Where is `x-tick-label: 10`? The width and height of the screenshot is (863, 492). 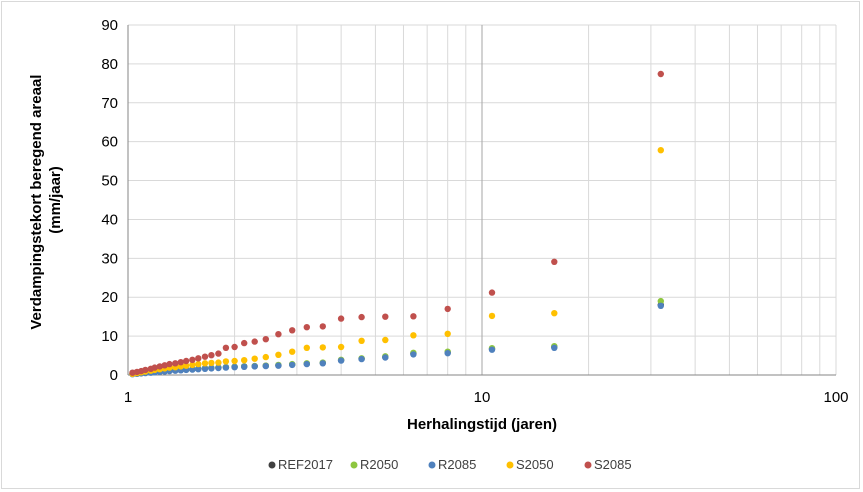
x-tick-label: 10 is located at coordinates (482, 397).